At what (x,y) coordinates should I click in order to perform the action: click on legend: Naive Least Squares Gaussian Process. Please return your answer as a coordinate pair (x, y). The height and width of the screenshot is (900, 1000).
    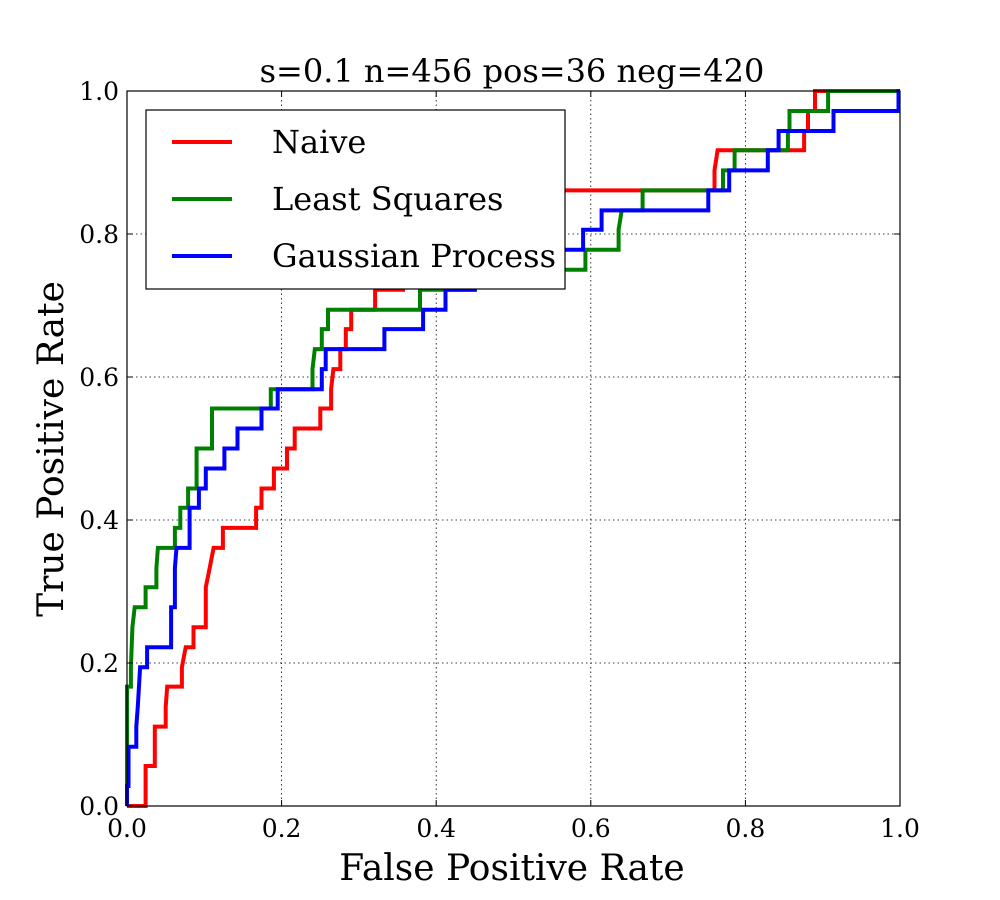
    Looking at the image, I should click on (355, 199).